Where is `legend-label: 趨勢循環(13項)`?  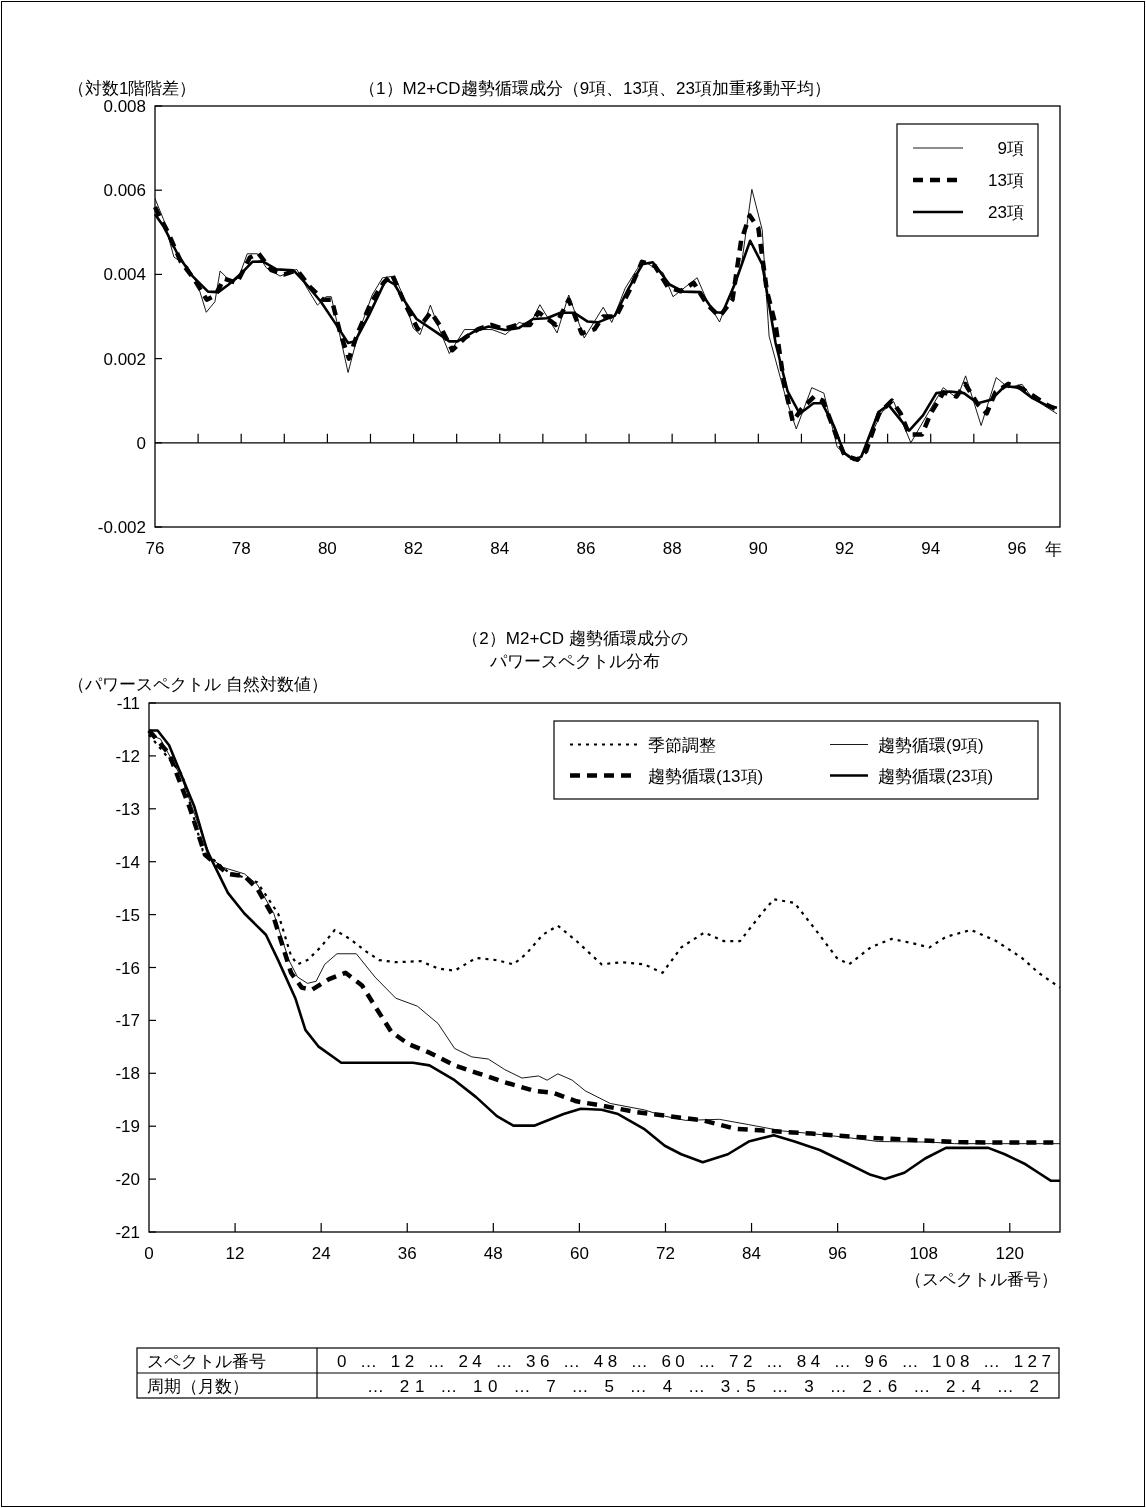 legend-label: 趨勢循環(13項) is located at coordinates (706, 776).